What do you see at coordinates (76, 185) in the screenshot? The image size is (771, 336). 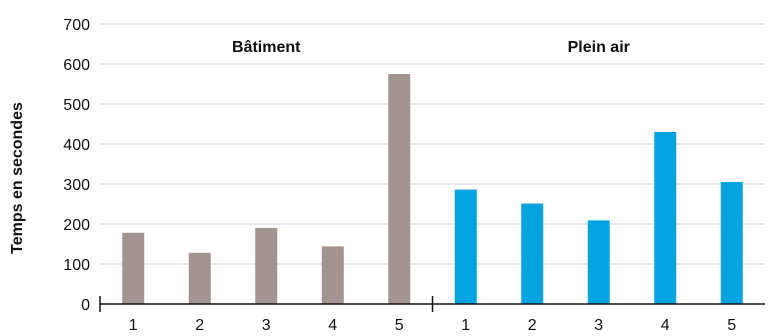 I see `y-tick-label: 300` at bounding box center [76, 185].